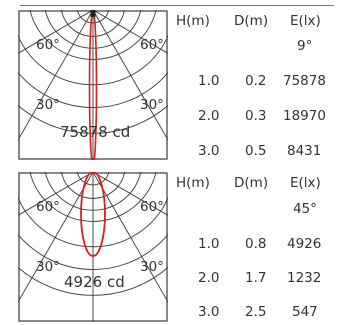  Describe the element at coordinates (304, 244) in the screenshot. I see `row1-illuminance: 4926` at that location.